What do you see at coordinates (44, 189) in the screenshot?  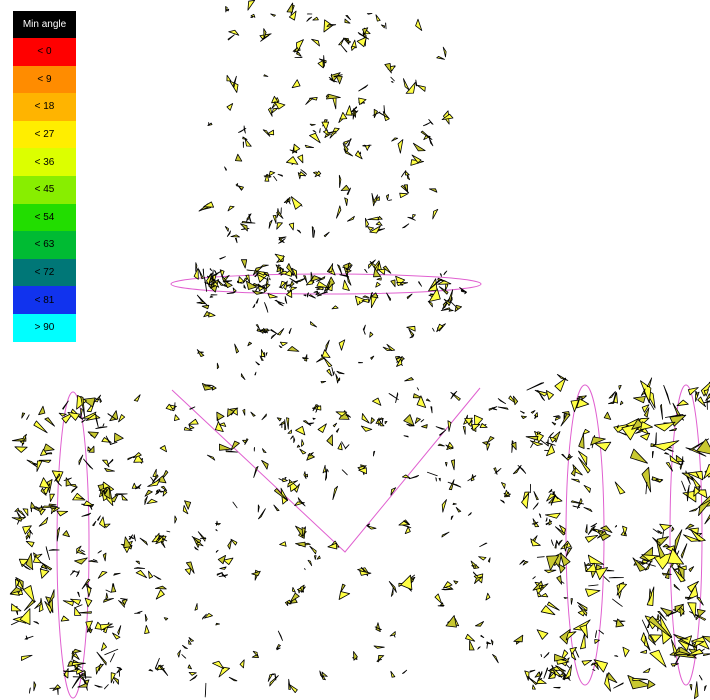 I see `legend-item: < 45` at bounding box center [44, 189].